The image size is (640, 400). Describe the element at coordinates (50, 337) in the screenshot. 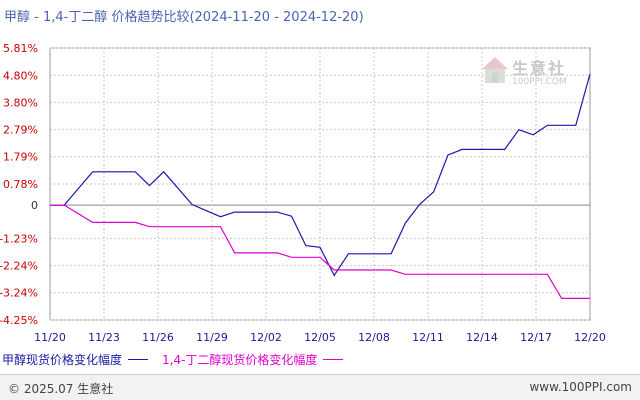

I see `x-tick-label: 11/20` at that location.